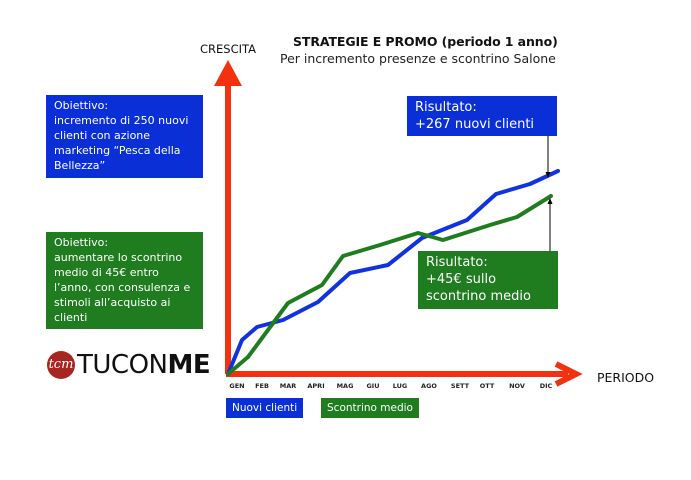 The height and width of the screenshot is (480, 691). I want to click on x-tick-label: MAG, so click(345, 386).